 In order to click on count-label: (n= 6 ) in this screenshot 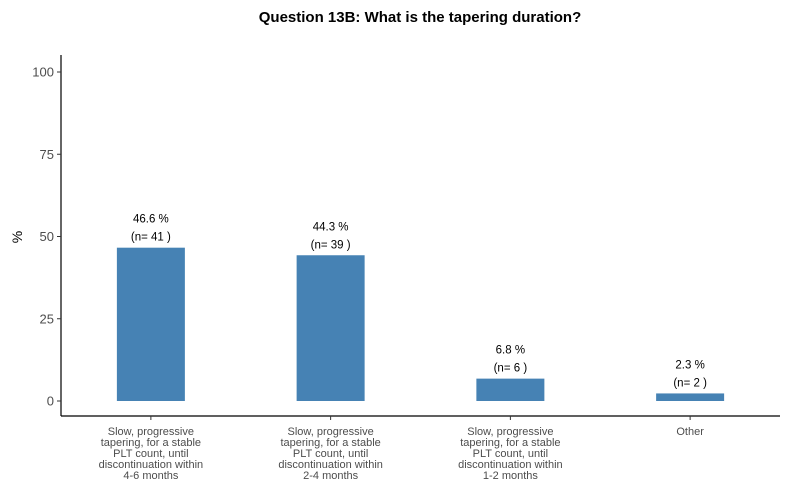, I will do `click(511, 369)`.